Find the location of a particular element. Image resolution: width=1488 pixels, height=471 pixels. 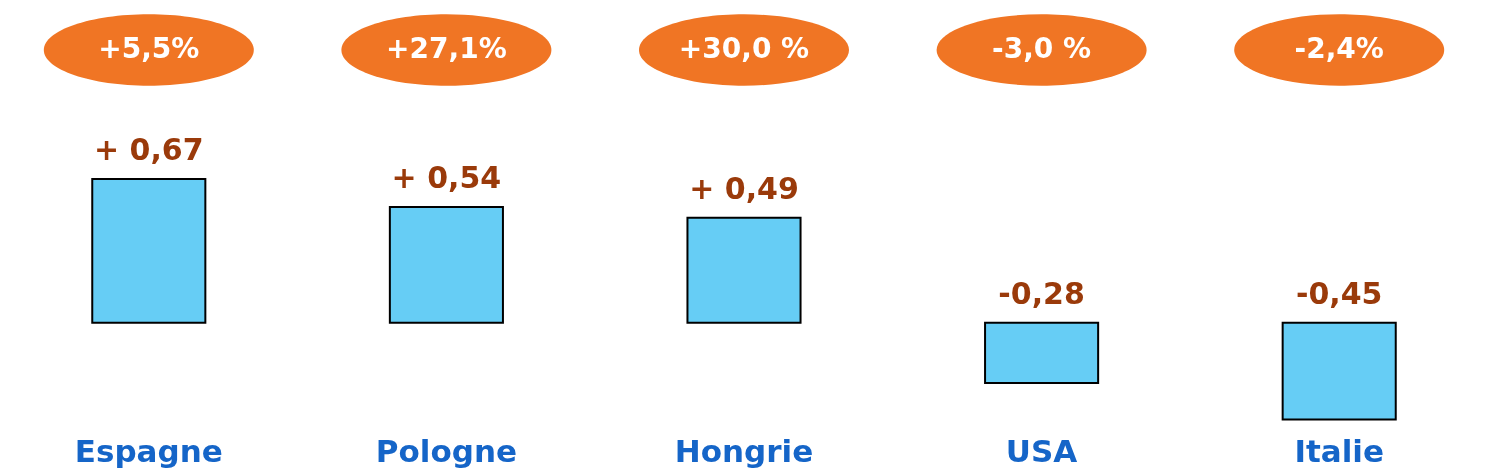

x-tick-label: USA is located at coordinates (1041, 450).